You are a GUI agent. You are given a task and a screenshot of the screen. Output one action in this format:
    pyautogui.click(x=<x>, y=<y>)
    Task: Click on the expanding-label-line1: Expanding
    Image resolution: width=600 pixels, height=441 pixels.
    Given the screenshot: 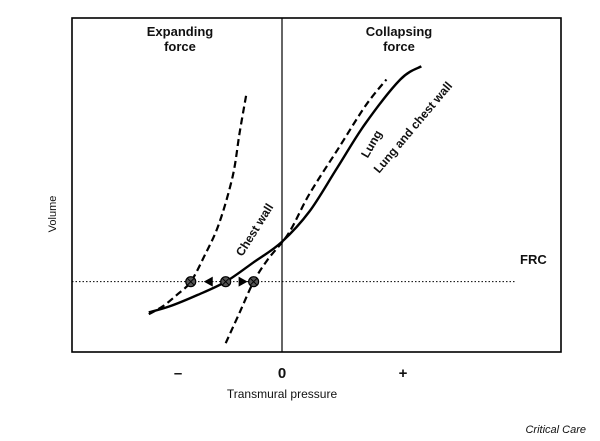 What is the action you would take?
    pyautogui.click(x=180, y=31)
    